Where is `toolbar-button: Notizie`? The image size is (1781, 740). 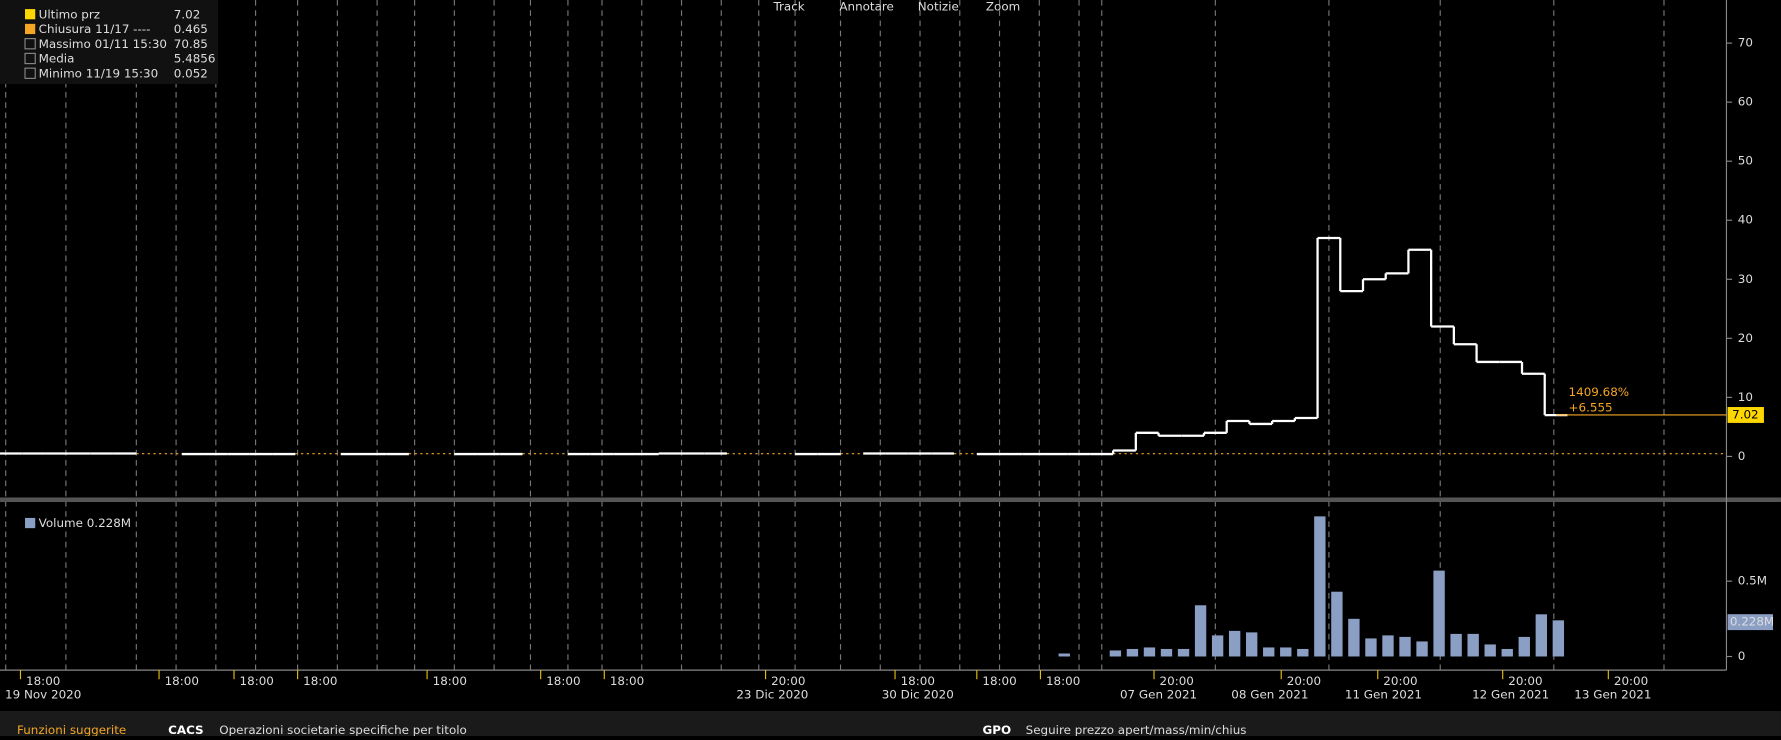
toolbar-button: Notizie is located at coordinates (938, 6).